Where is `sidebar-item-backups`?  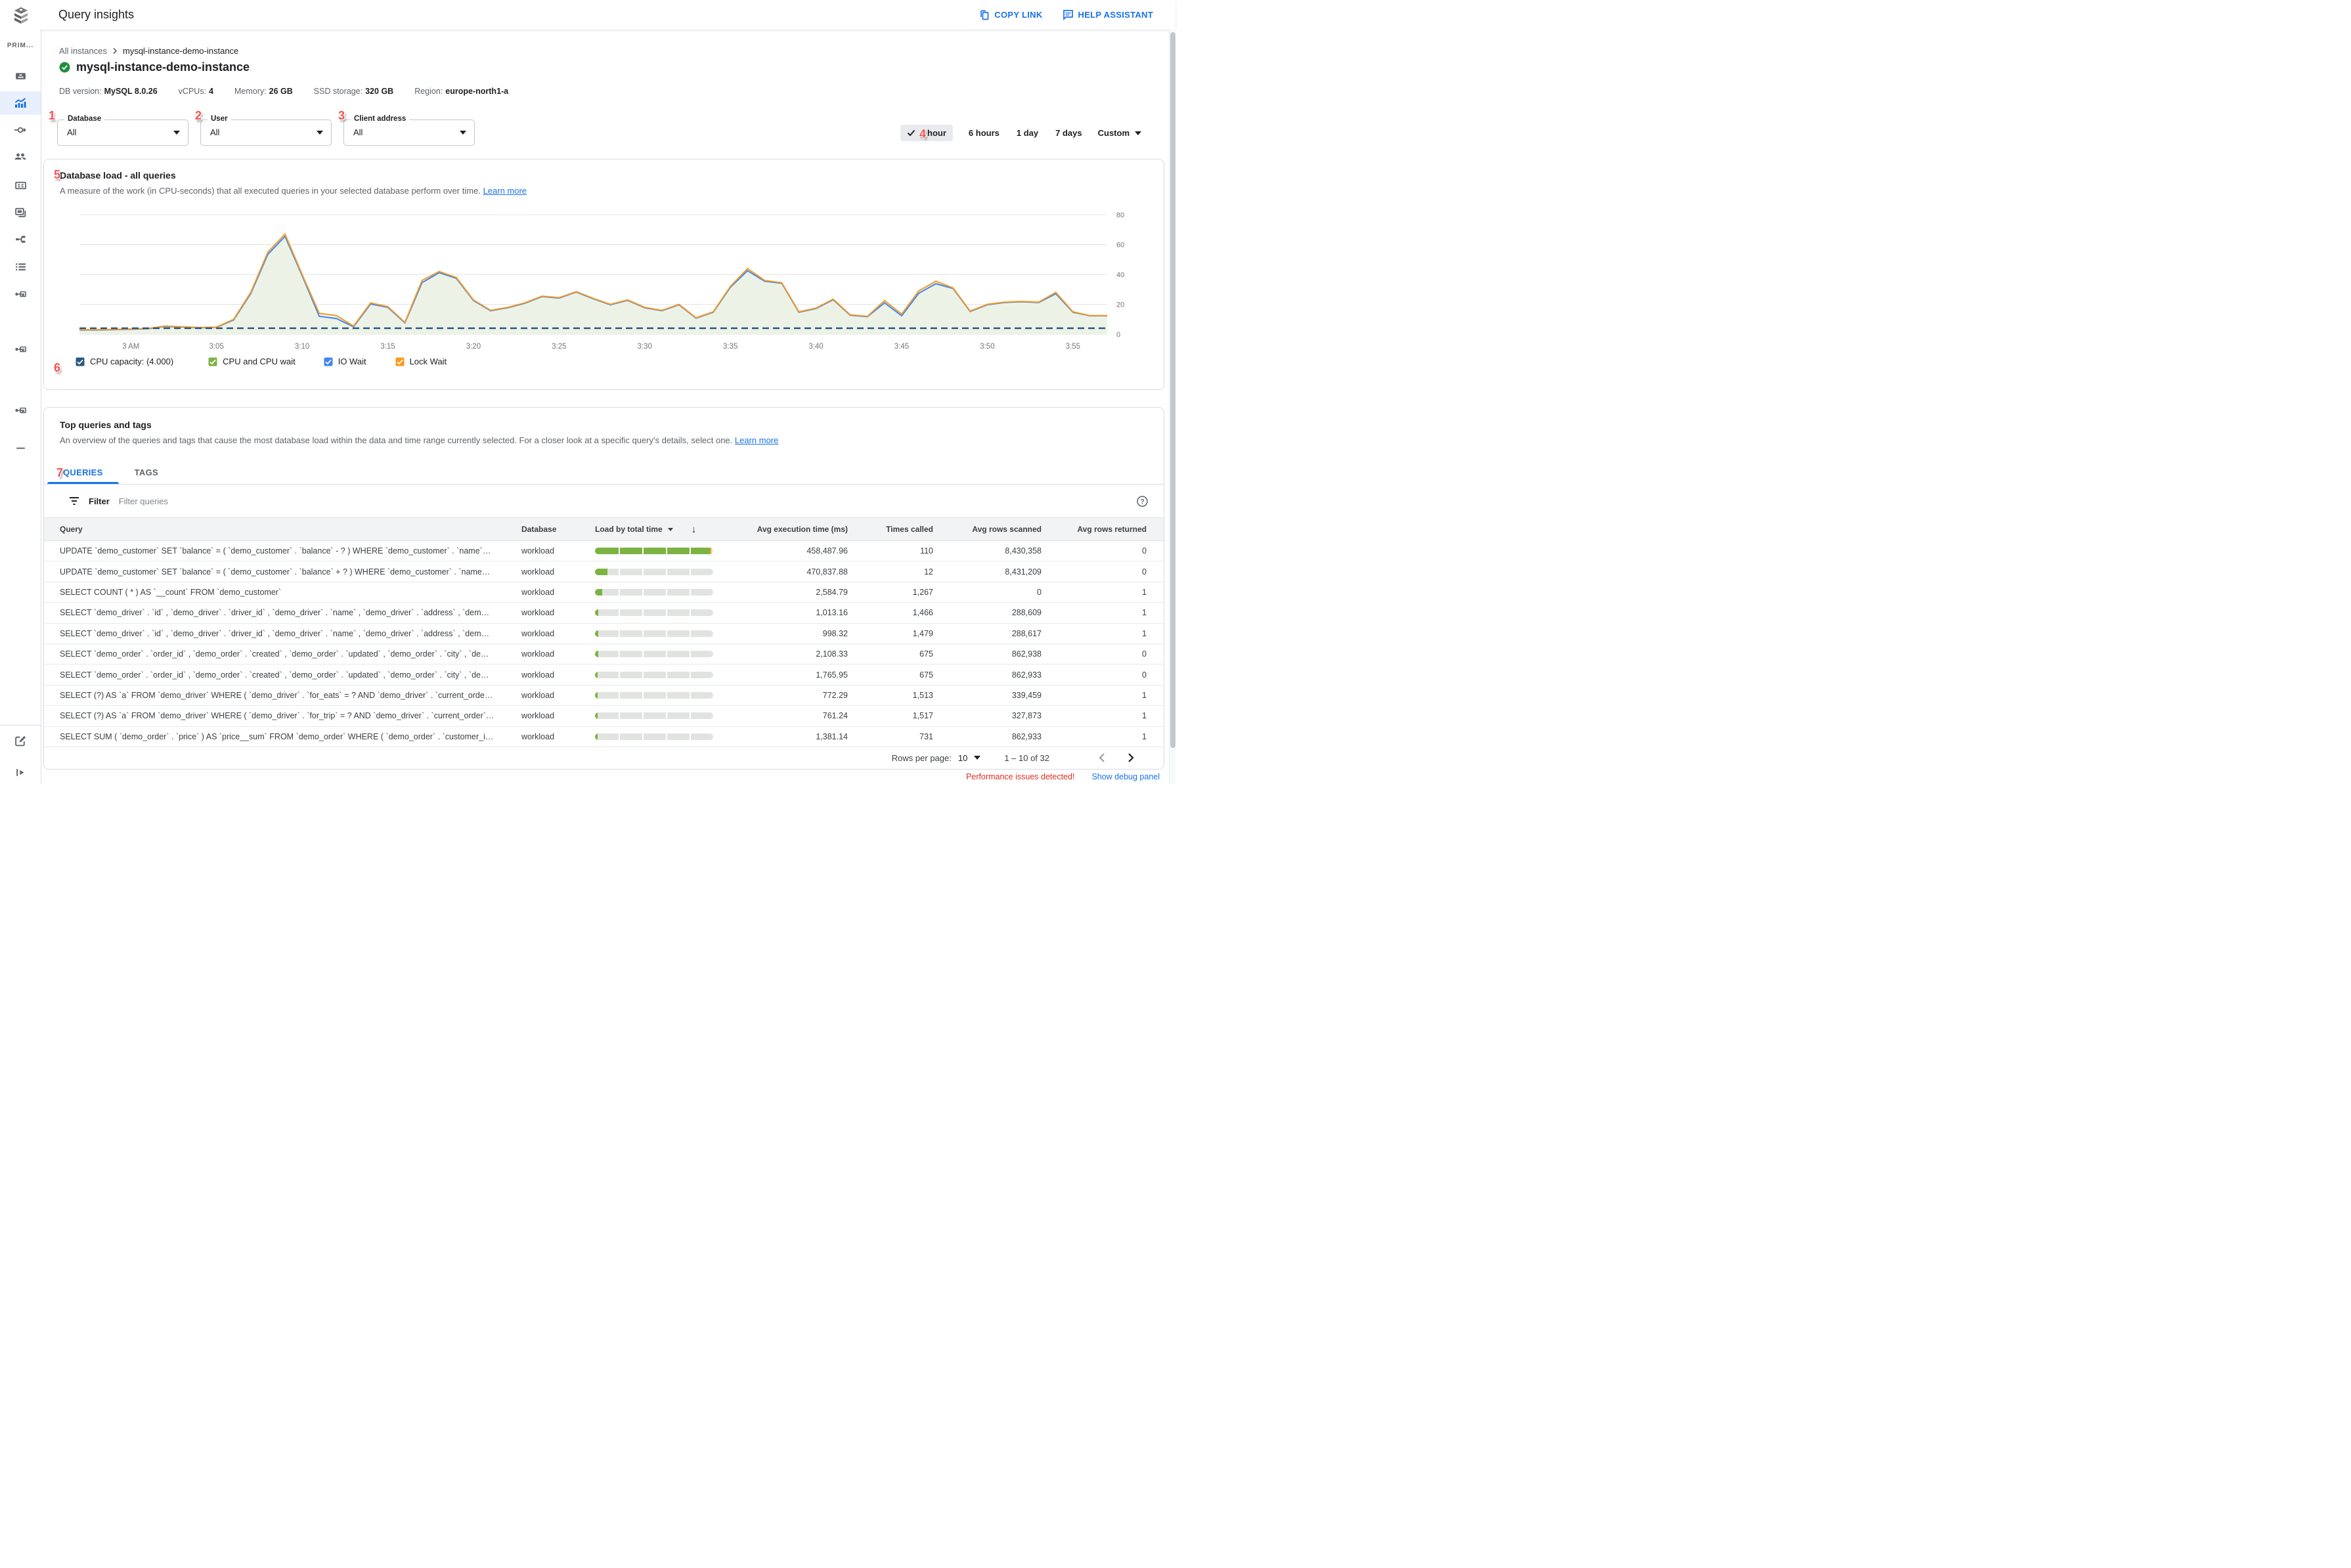 sidebar-item-backups is located at coordinates (21, 212).